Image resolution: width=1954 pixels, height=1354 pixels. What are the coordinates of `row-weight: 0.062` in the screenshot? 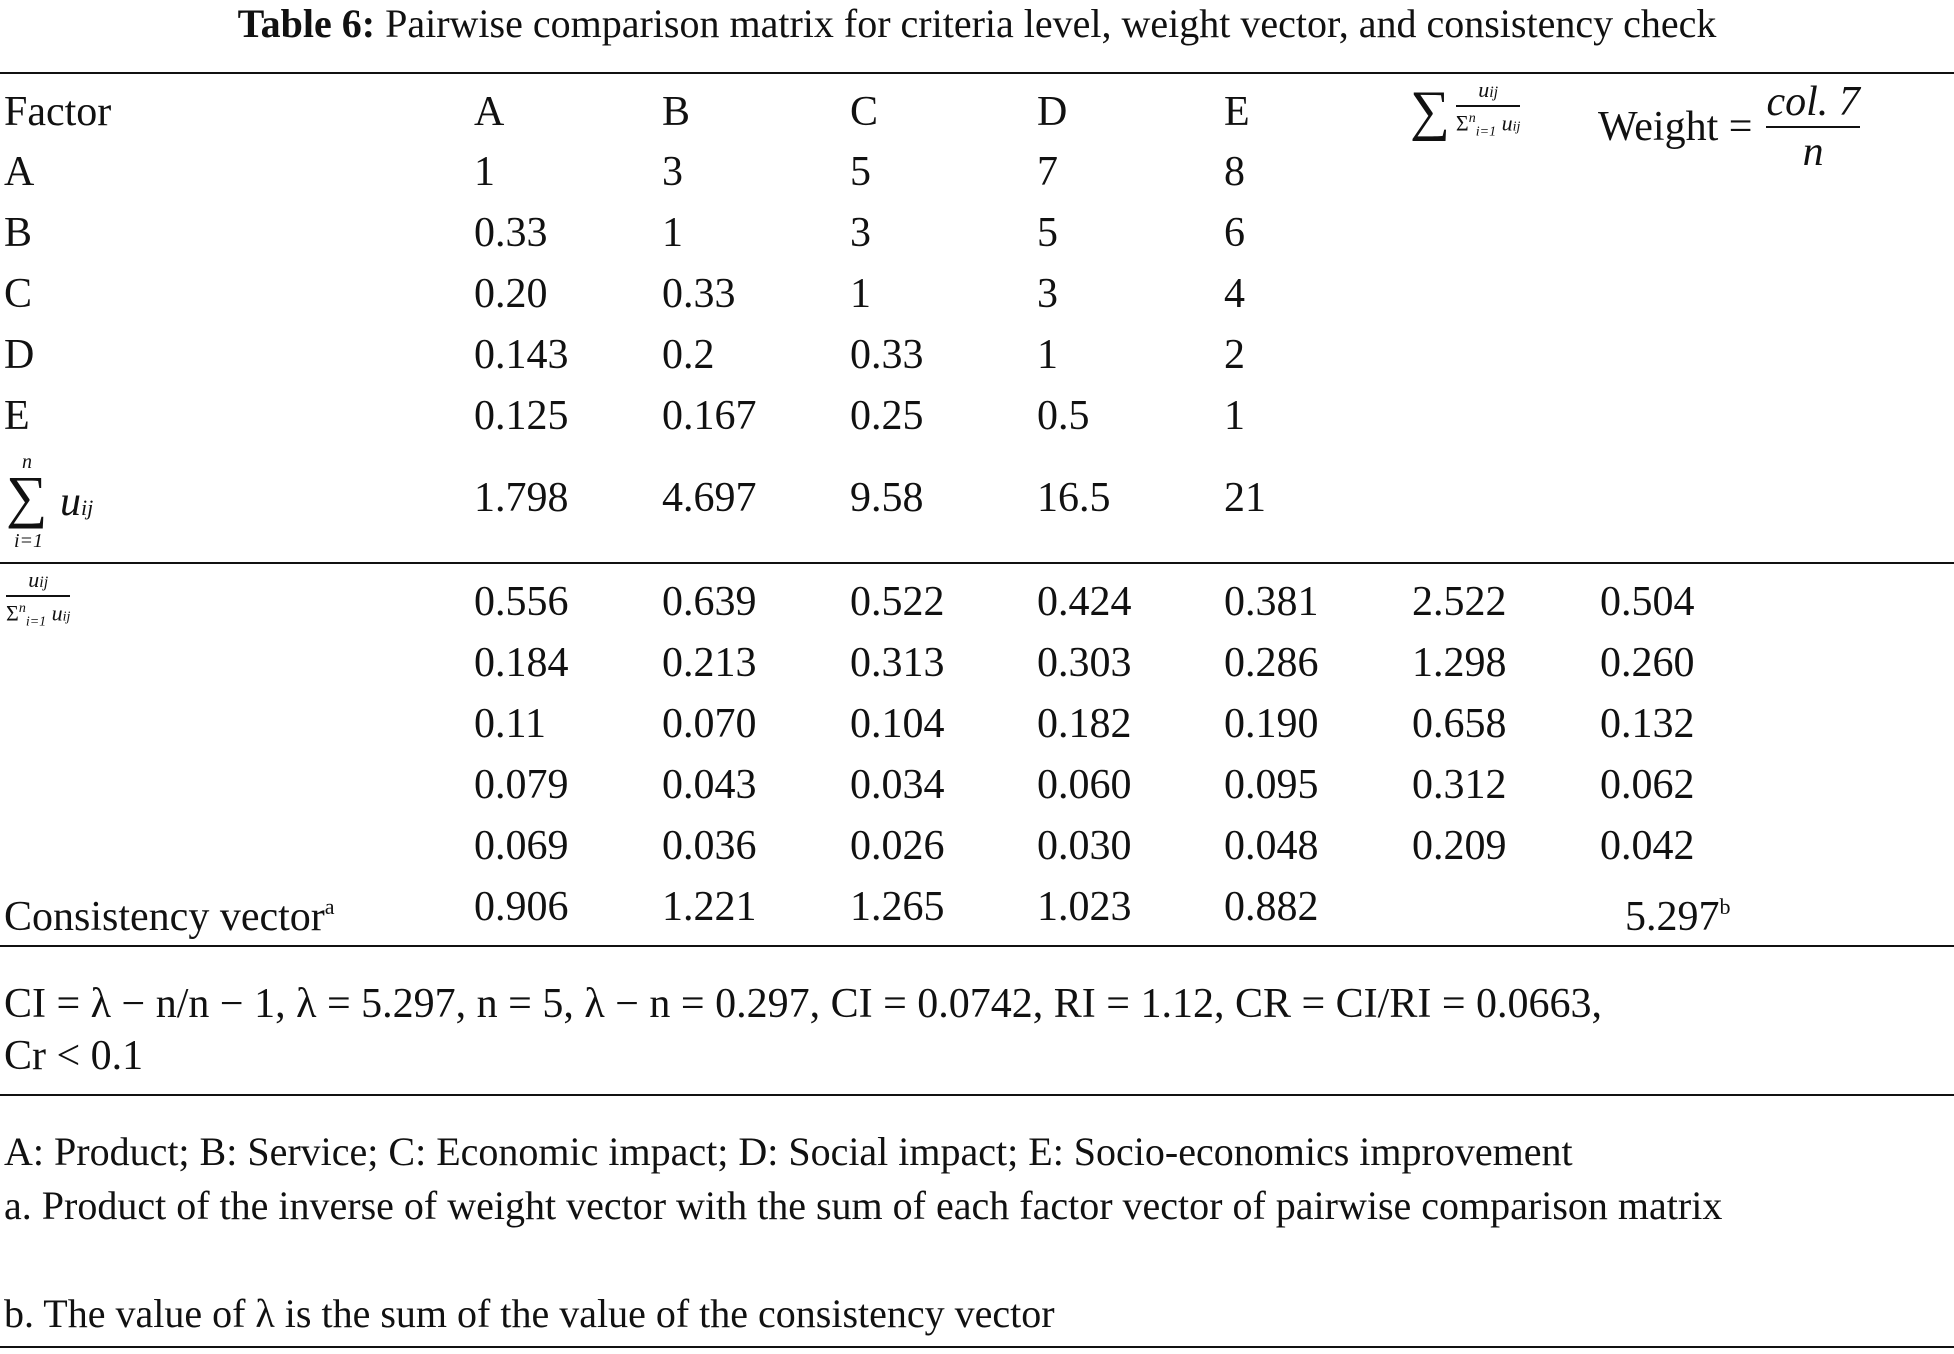 It's located at (1647, 785).